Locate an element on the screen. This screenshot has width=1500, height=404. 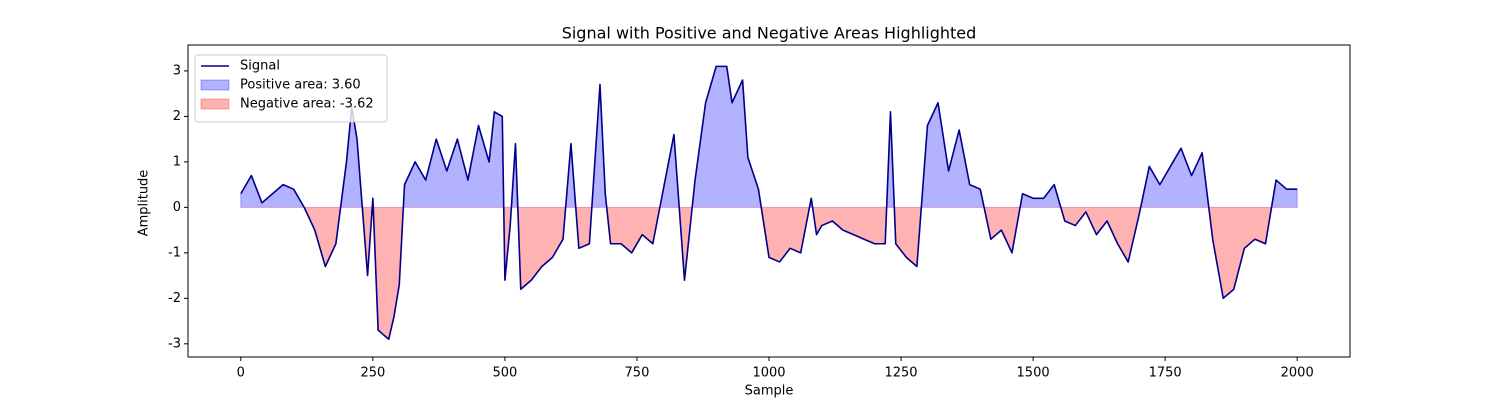
x-tick-label: 1000 is located at coordinates (768, 373).